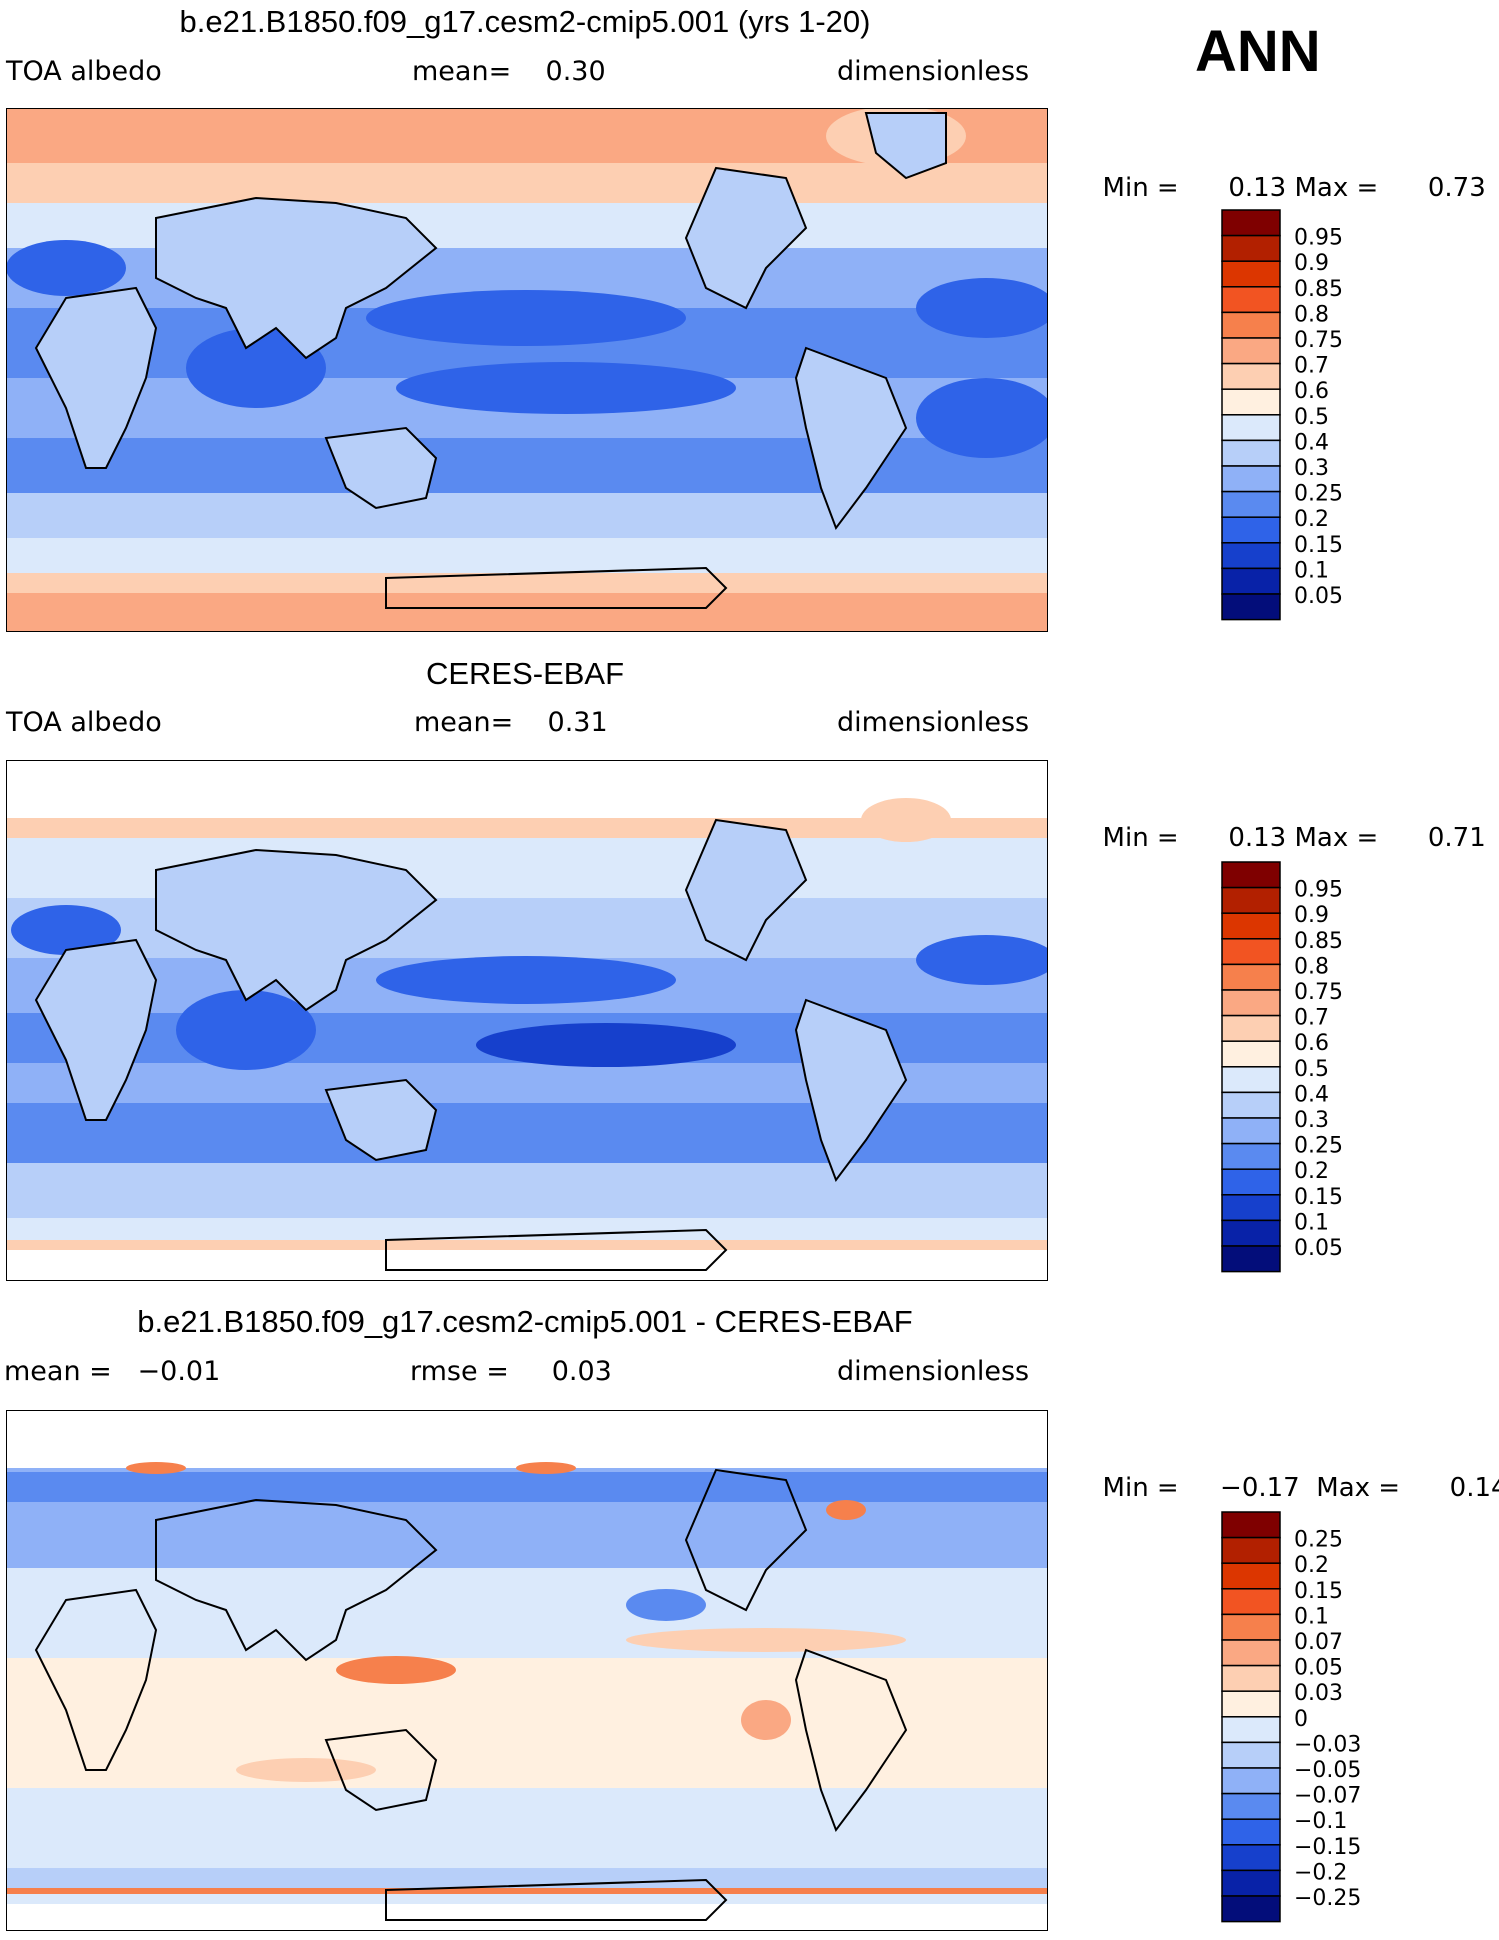 The width and height of the screenshot is (1499, 1940). What do you see at coordinates (1311, 1171) in the screenshot?
I see `colorbar-tick-label: 0.2` at bounding box center [1311, 1171].